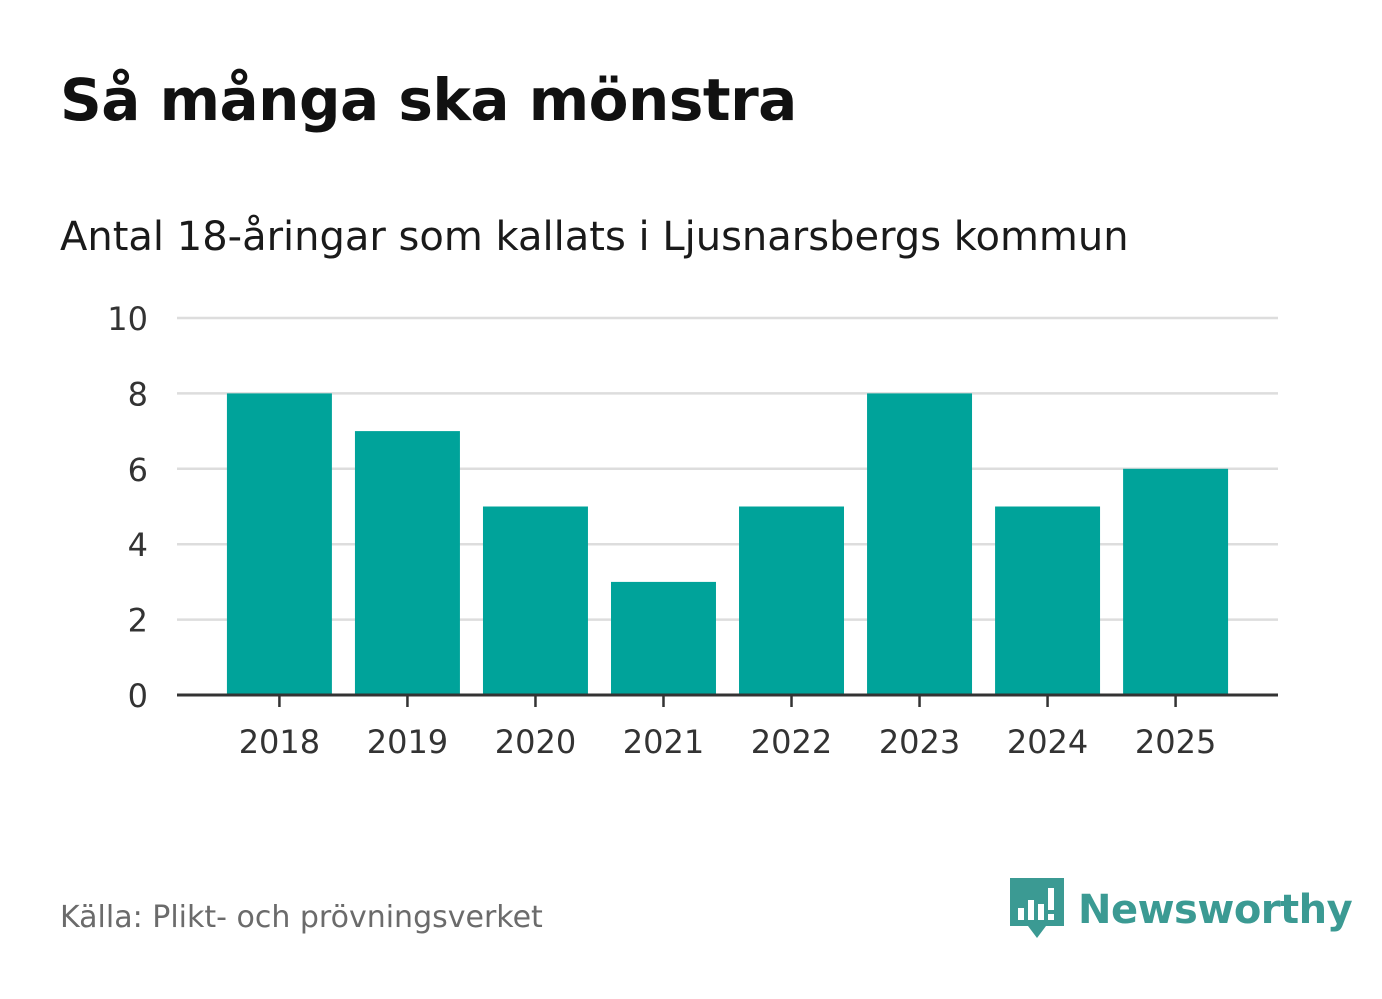 The image size is (1382, 999). What do you see at coordinates (138, 621) in the screenshot?
I see `y-tick-label: 2` at bounding box center [138, 621].